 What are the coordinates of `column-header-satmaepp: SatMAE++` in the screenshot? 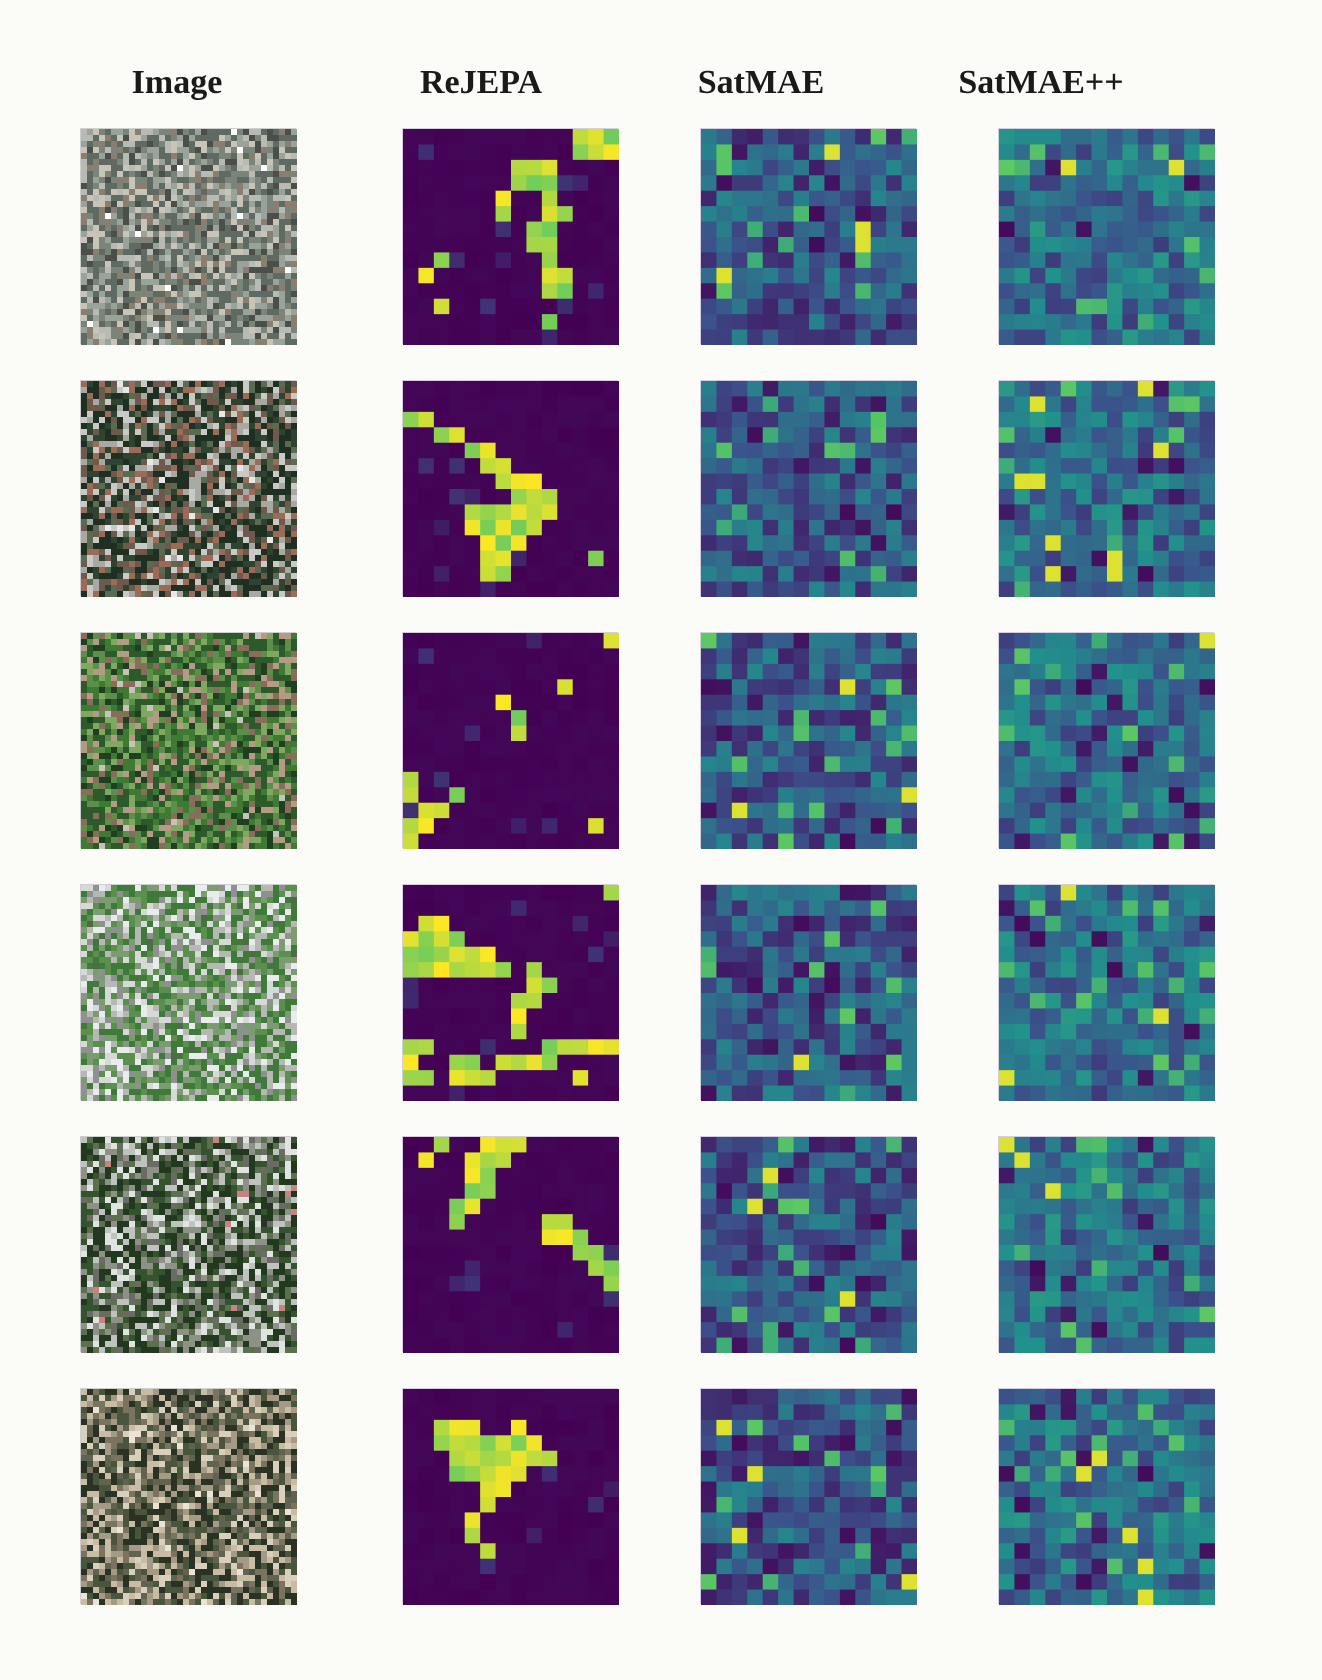 It's located at (1041, 82).